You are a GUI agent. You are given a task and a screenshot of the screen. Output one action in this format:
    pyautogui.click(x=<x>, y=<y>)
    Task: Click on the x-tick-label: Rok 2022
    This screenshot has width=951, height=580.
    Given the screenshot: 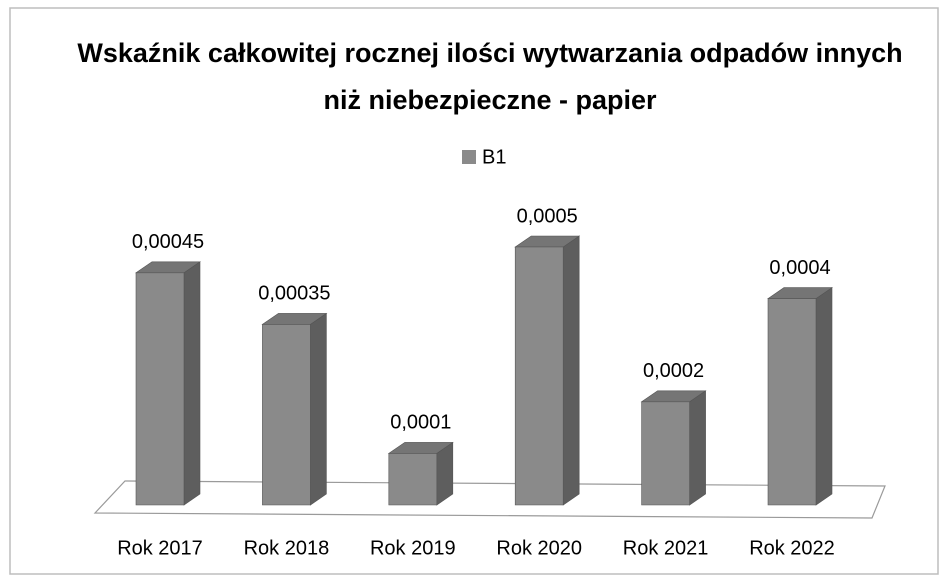 What is the action you would take?
    pyautogui.click(x=792, y=548)
    